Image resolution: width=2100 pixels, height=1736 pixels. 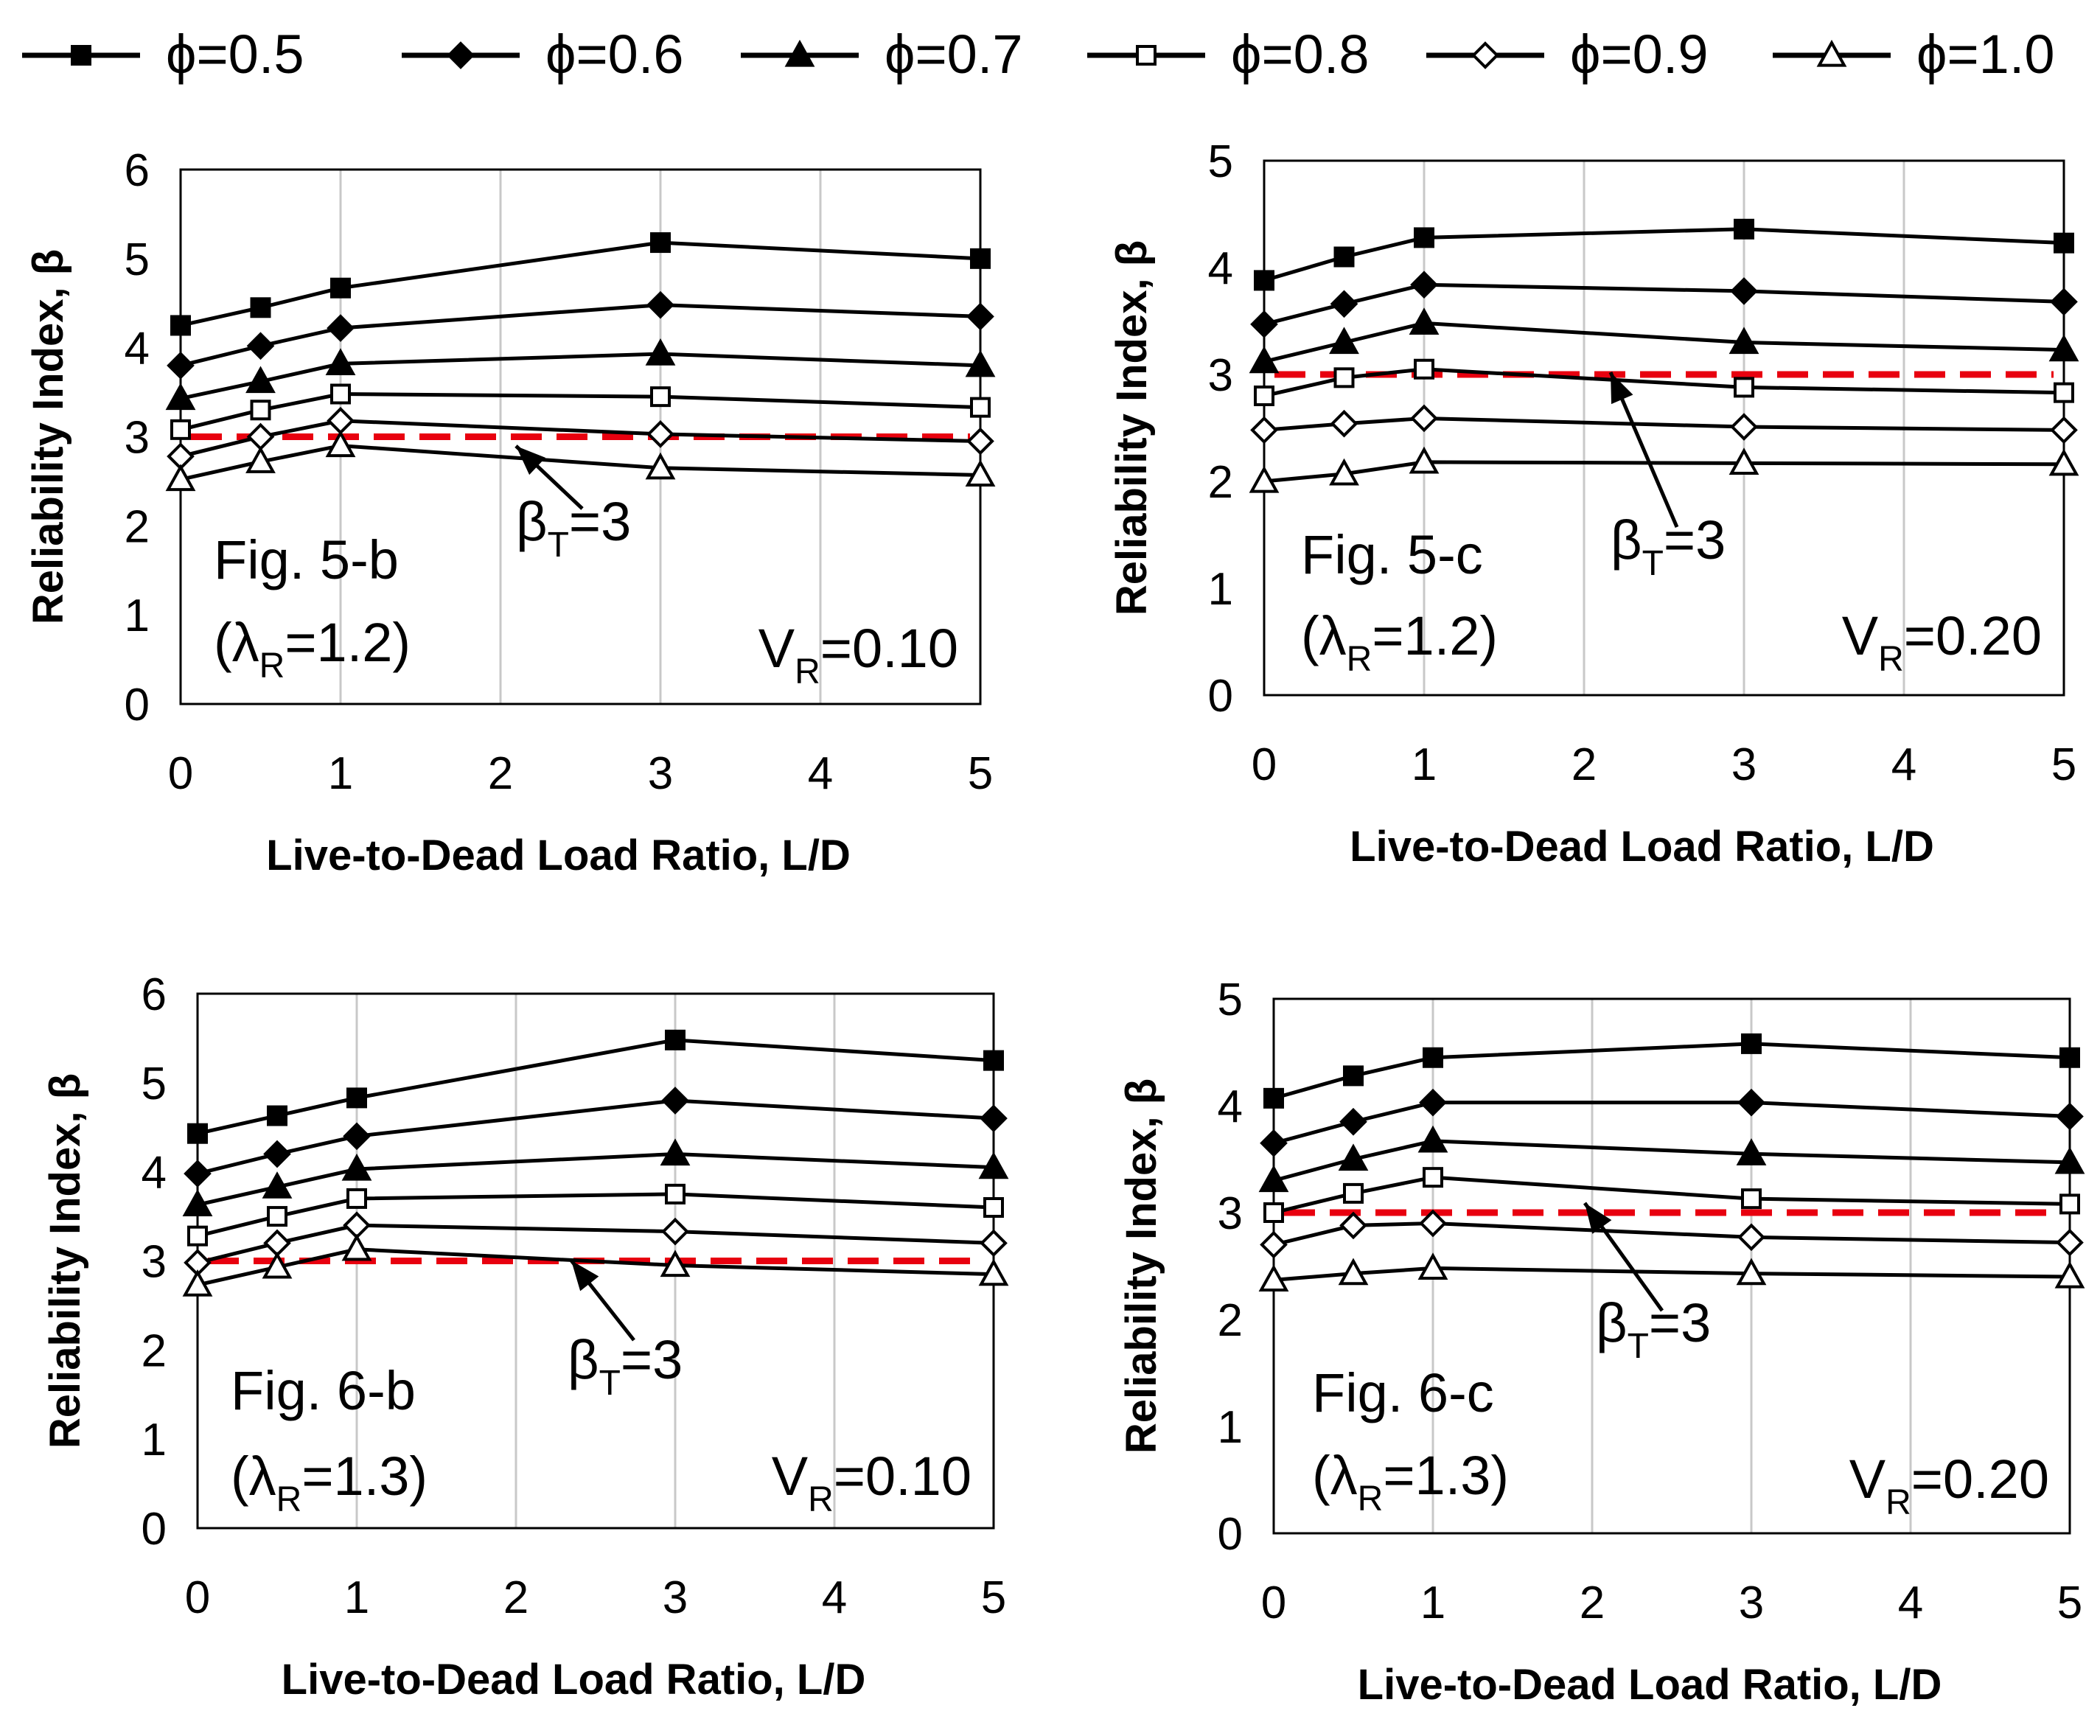 What do you see at coordinates (558, 855) in the screenshot?
I see `x-axis-label: Live-to-Dead Load Ratio, L/D` at bounding box center [558, 855].